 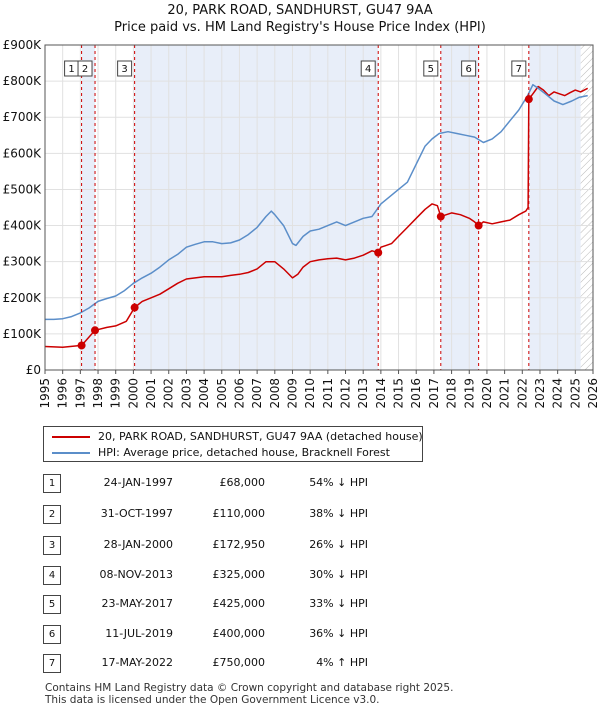 I want to click on x-tick-label: 2008, so click(x=275, y=393).